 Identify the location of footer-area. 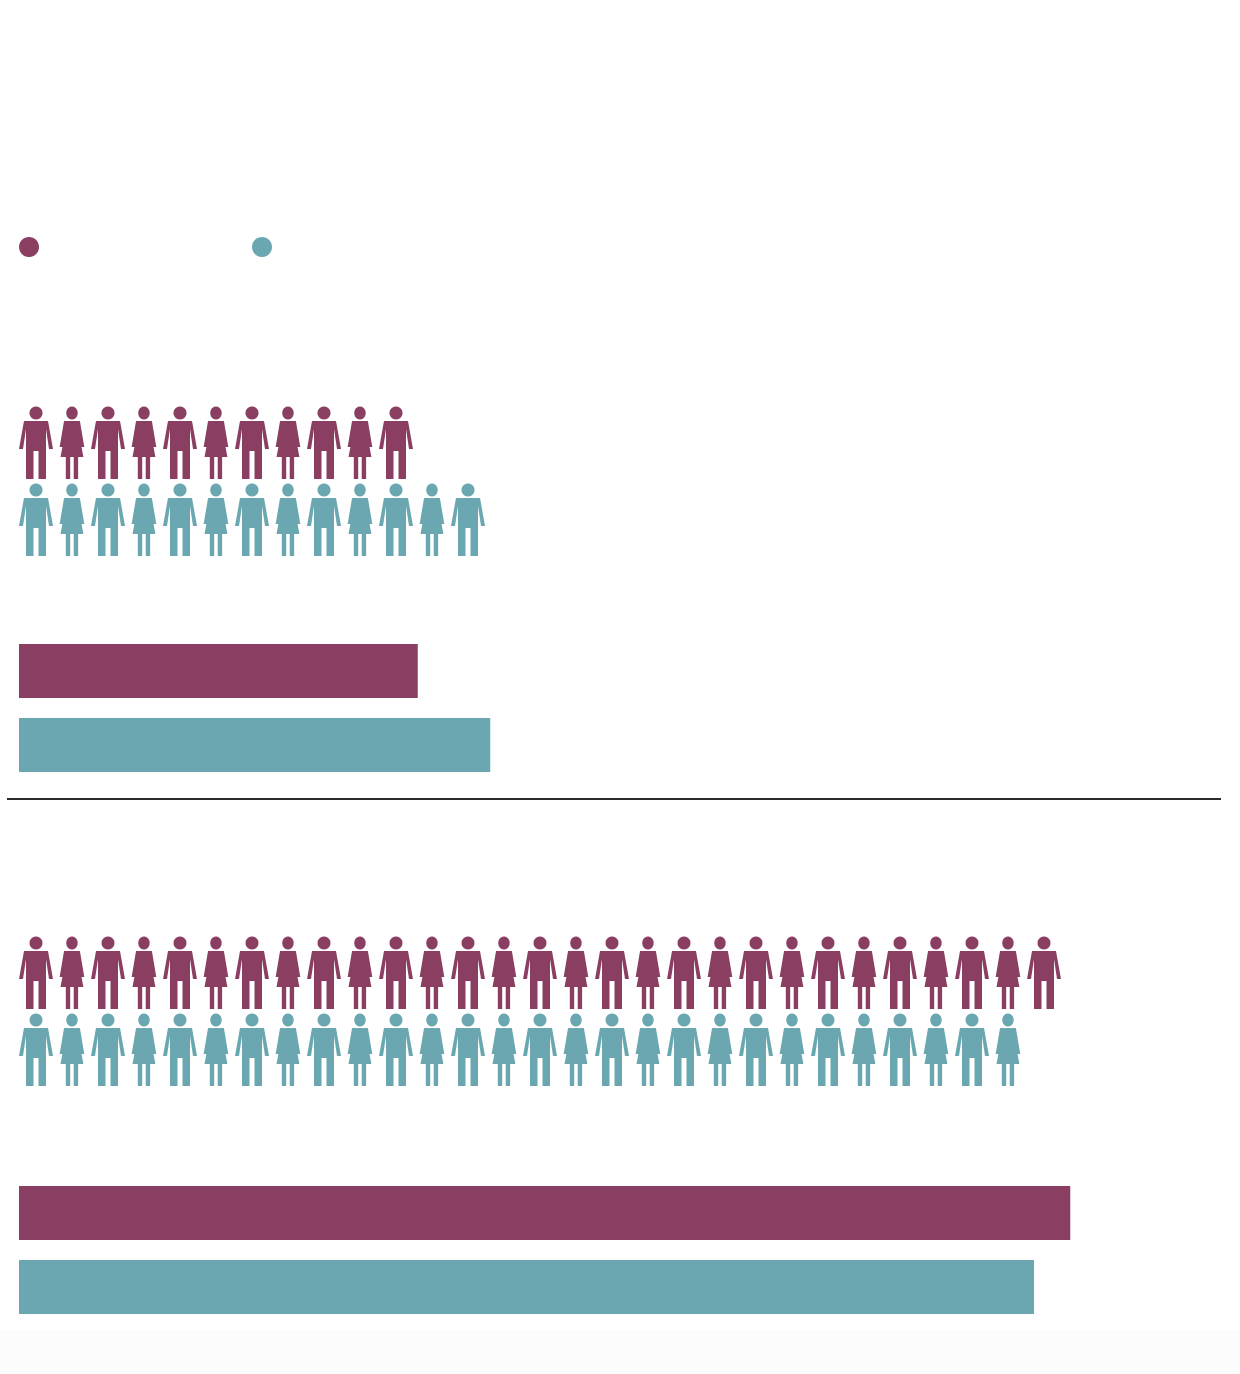
(620, 1352).